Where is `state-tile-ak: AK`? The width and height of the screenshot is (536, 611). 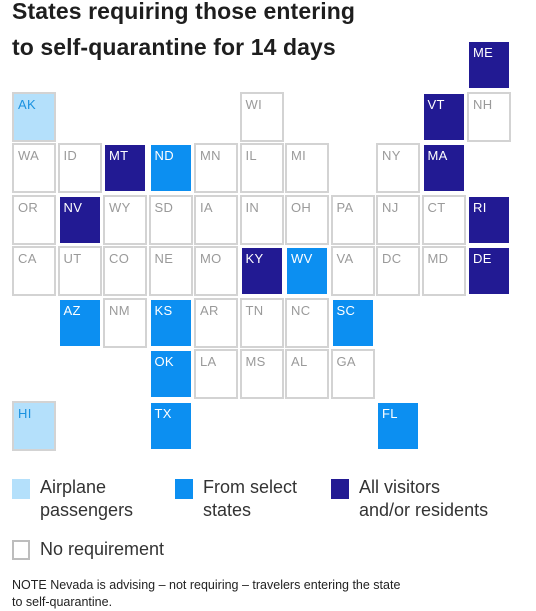
state-tile-ak: AK is located at coordinates (34, 116).